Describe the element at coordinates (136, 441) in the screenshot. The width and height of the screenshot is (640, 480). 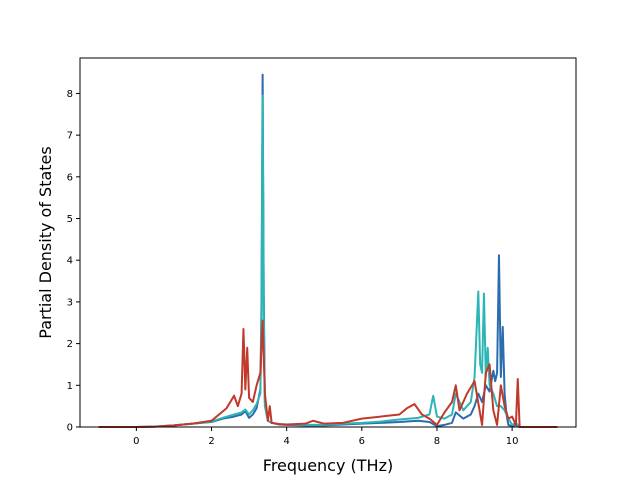
I see `x-tick-label: 0` at that location.